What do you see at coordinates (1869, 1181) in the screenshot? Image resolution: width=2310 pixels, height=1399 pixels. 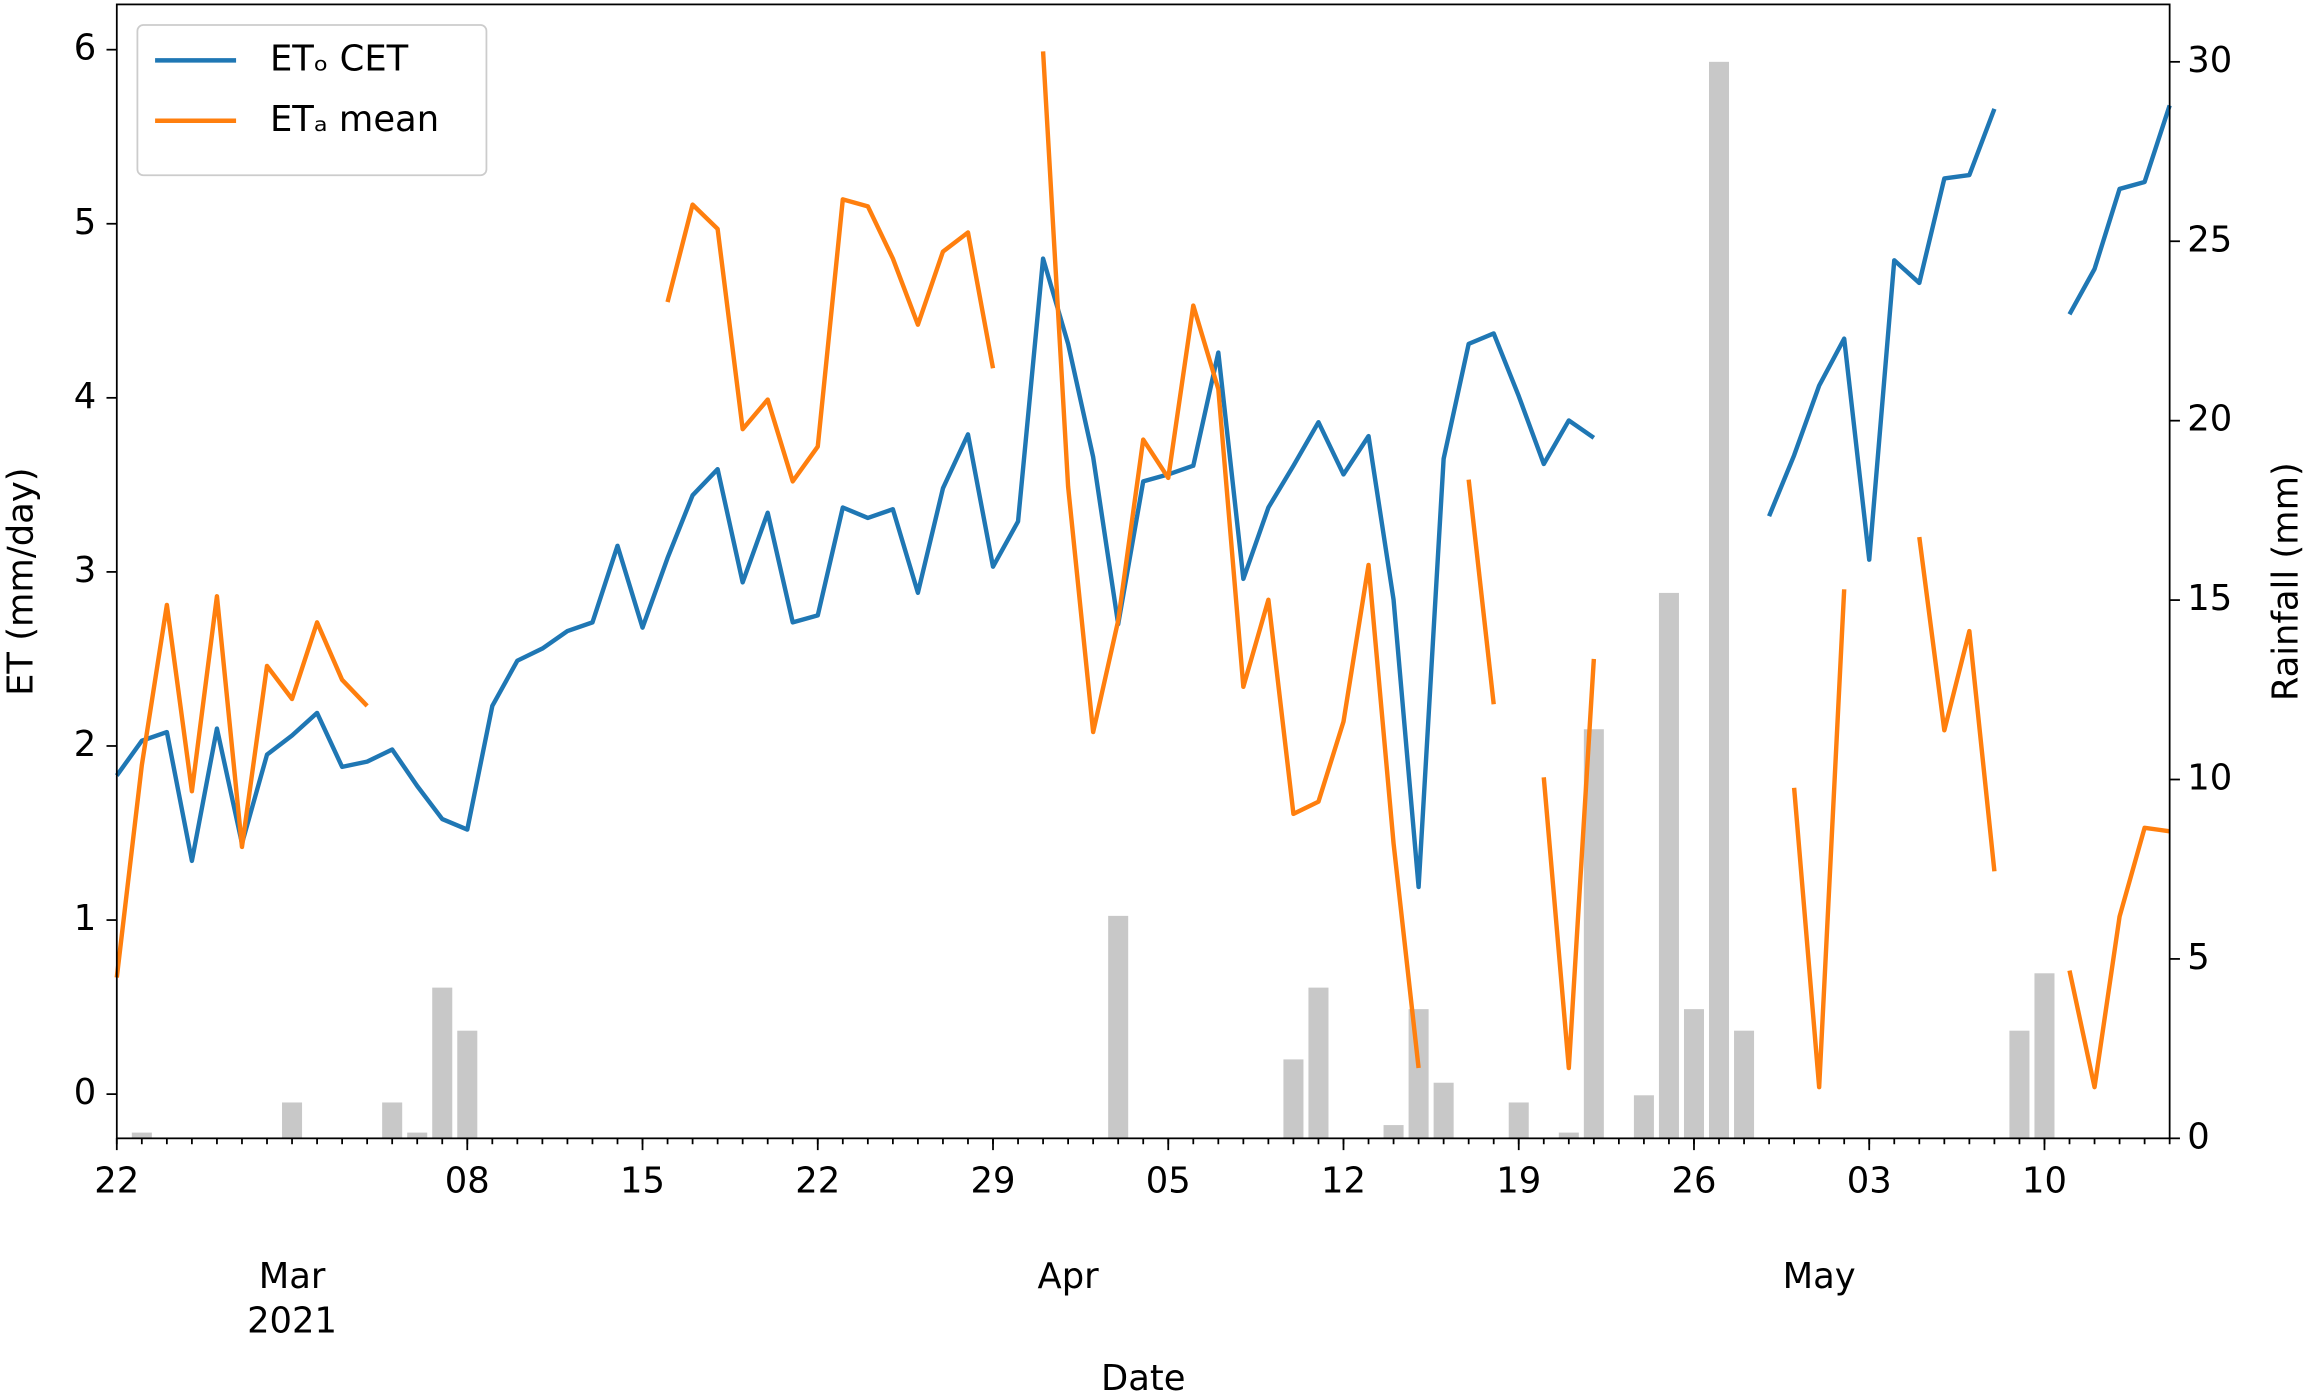 I see `x-tick-label: 03` at bounding box center [1869, 1181].